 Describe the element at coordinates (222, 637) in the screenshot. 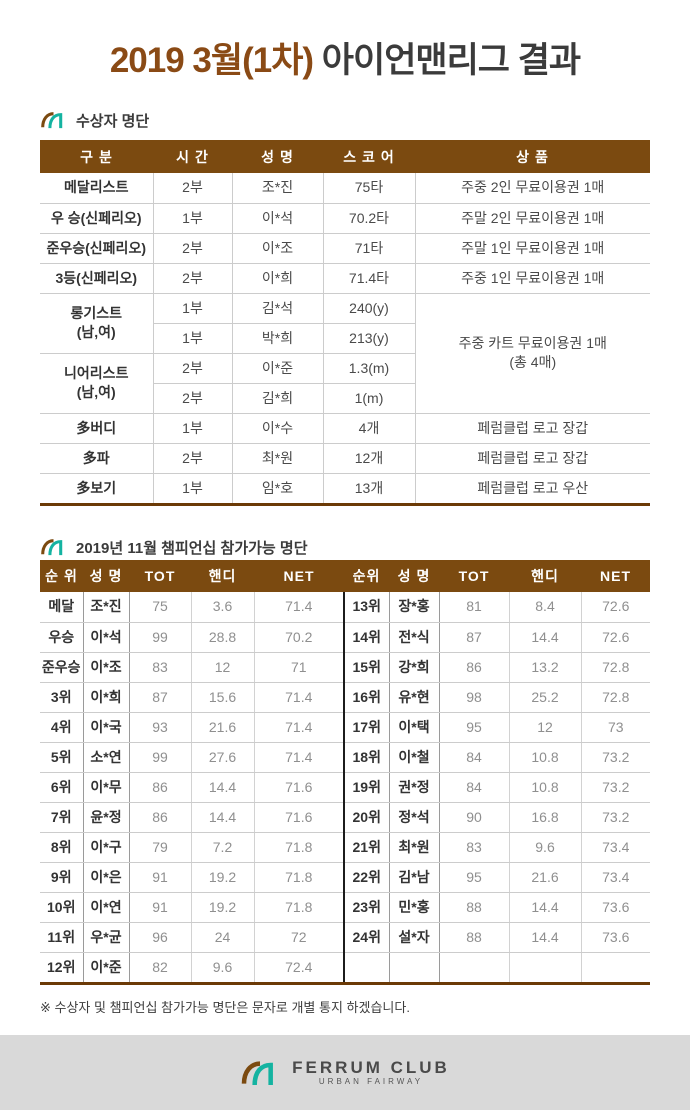

I see `table-cell: 28.8` at that location.